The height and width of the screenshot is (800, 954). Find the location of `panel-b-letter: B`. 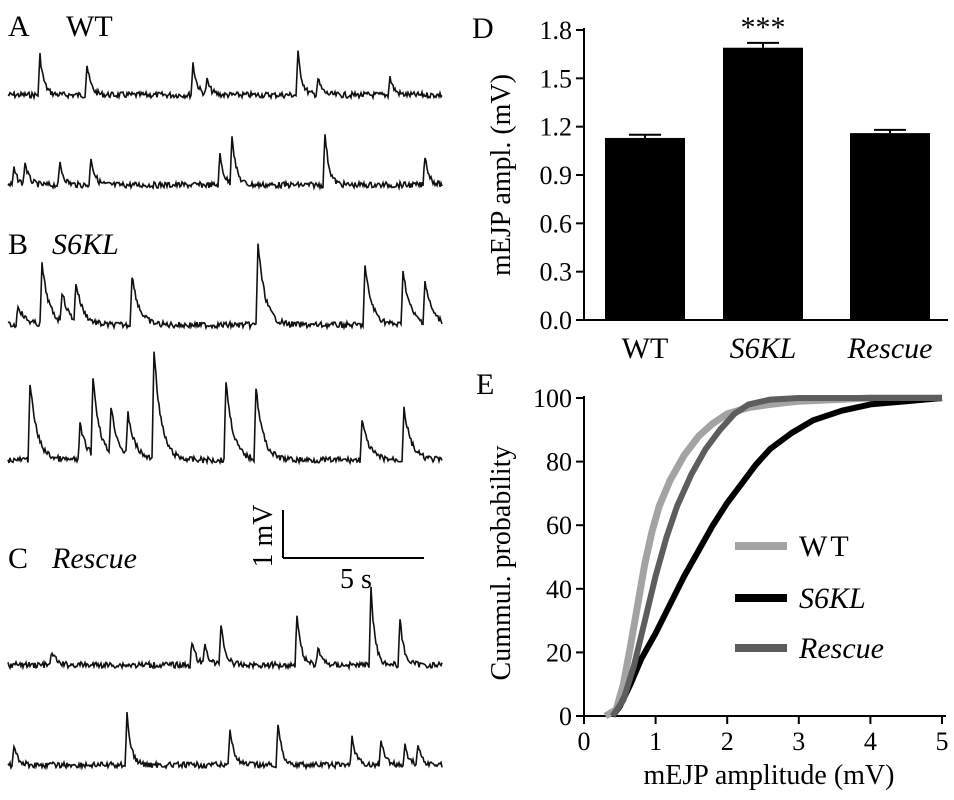

panel-b-letter: B is located at coordinates (18, 244).